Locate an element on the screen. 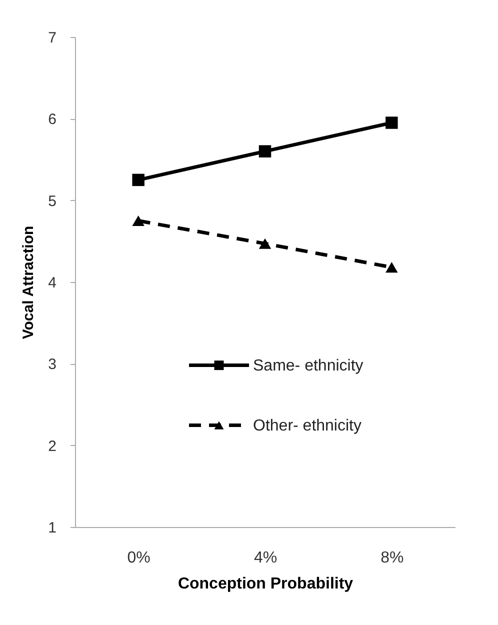 This screenshot has width=498, height=625. x-tick-label: 4% is located at coordinates (266, 558).